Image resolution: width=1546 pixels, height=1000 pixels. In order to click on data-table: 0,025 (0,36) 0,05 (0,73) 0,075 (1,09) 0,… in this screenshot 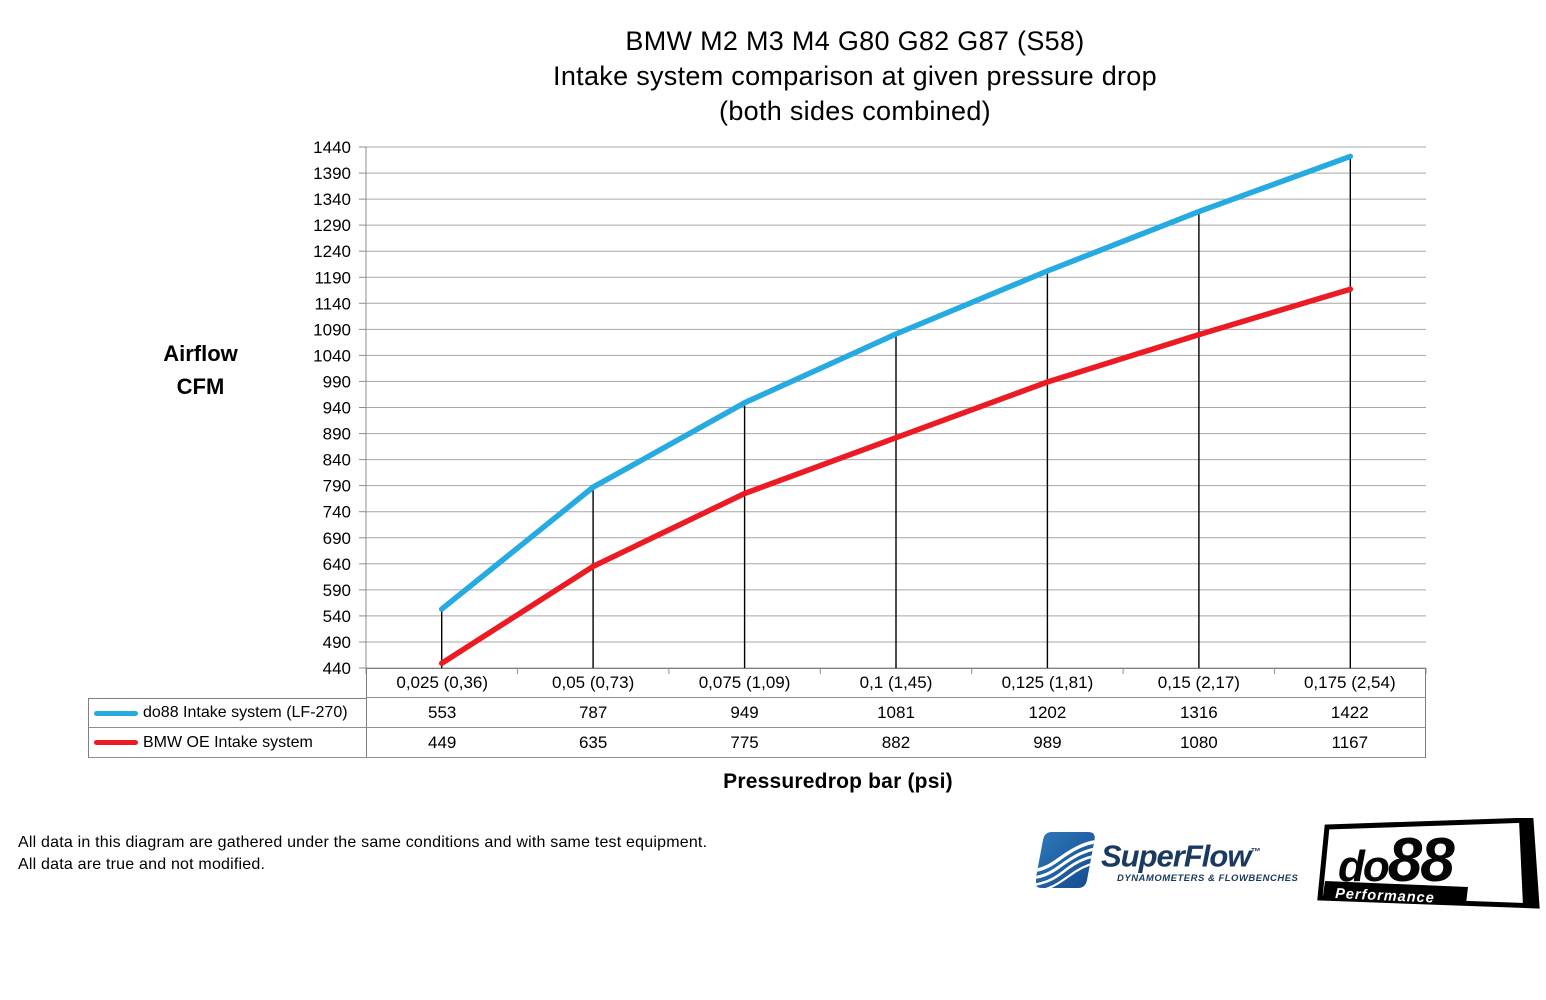, I will do `click(757, 713)`.